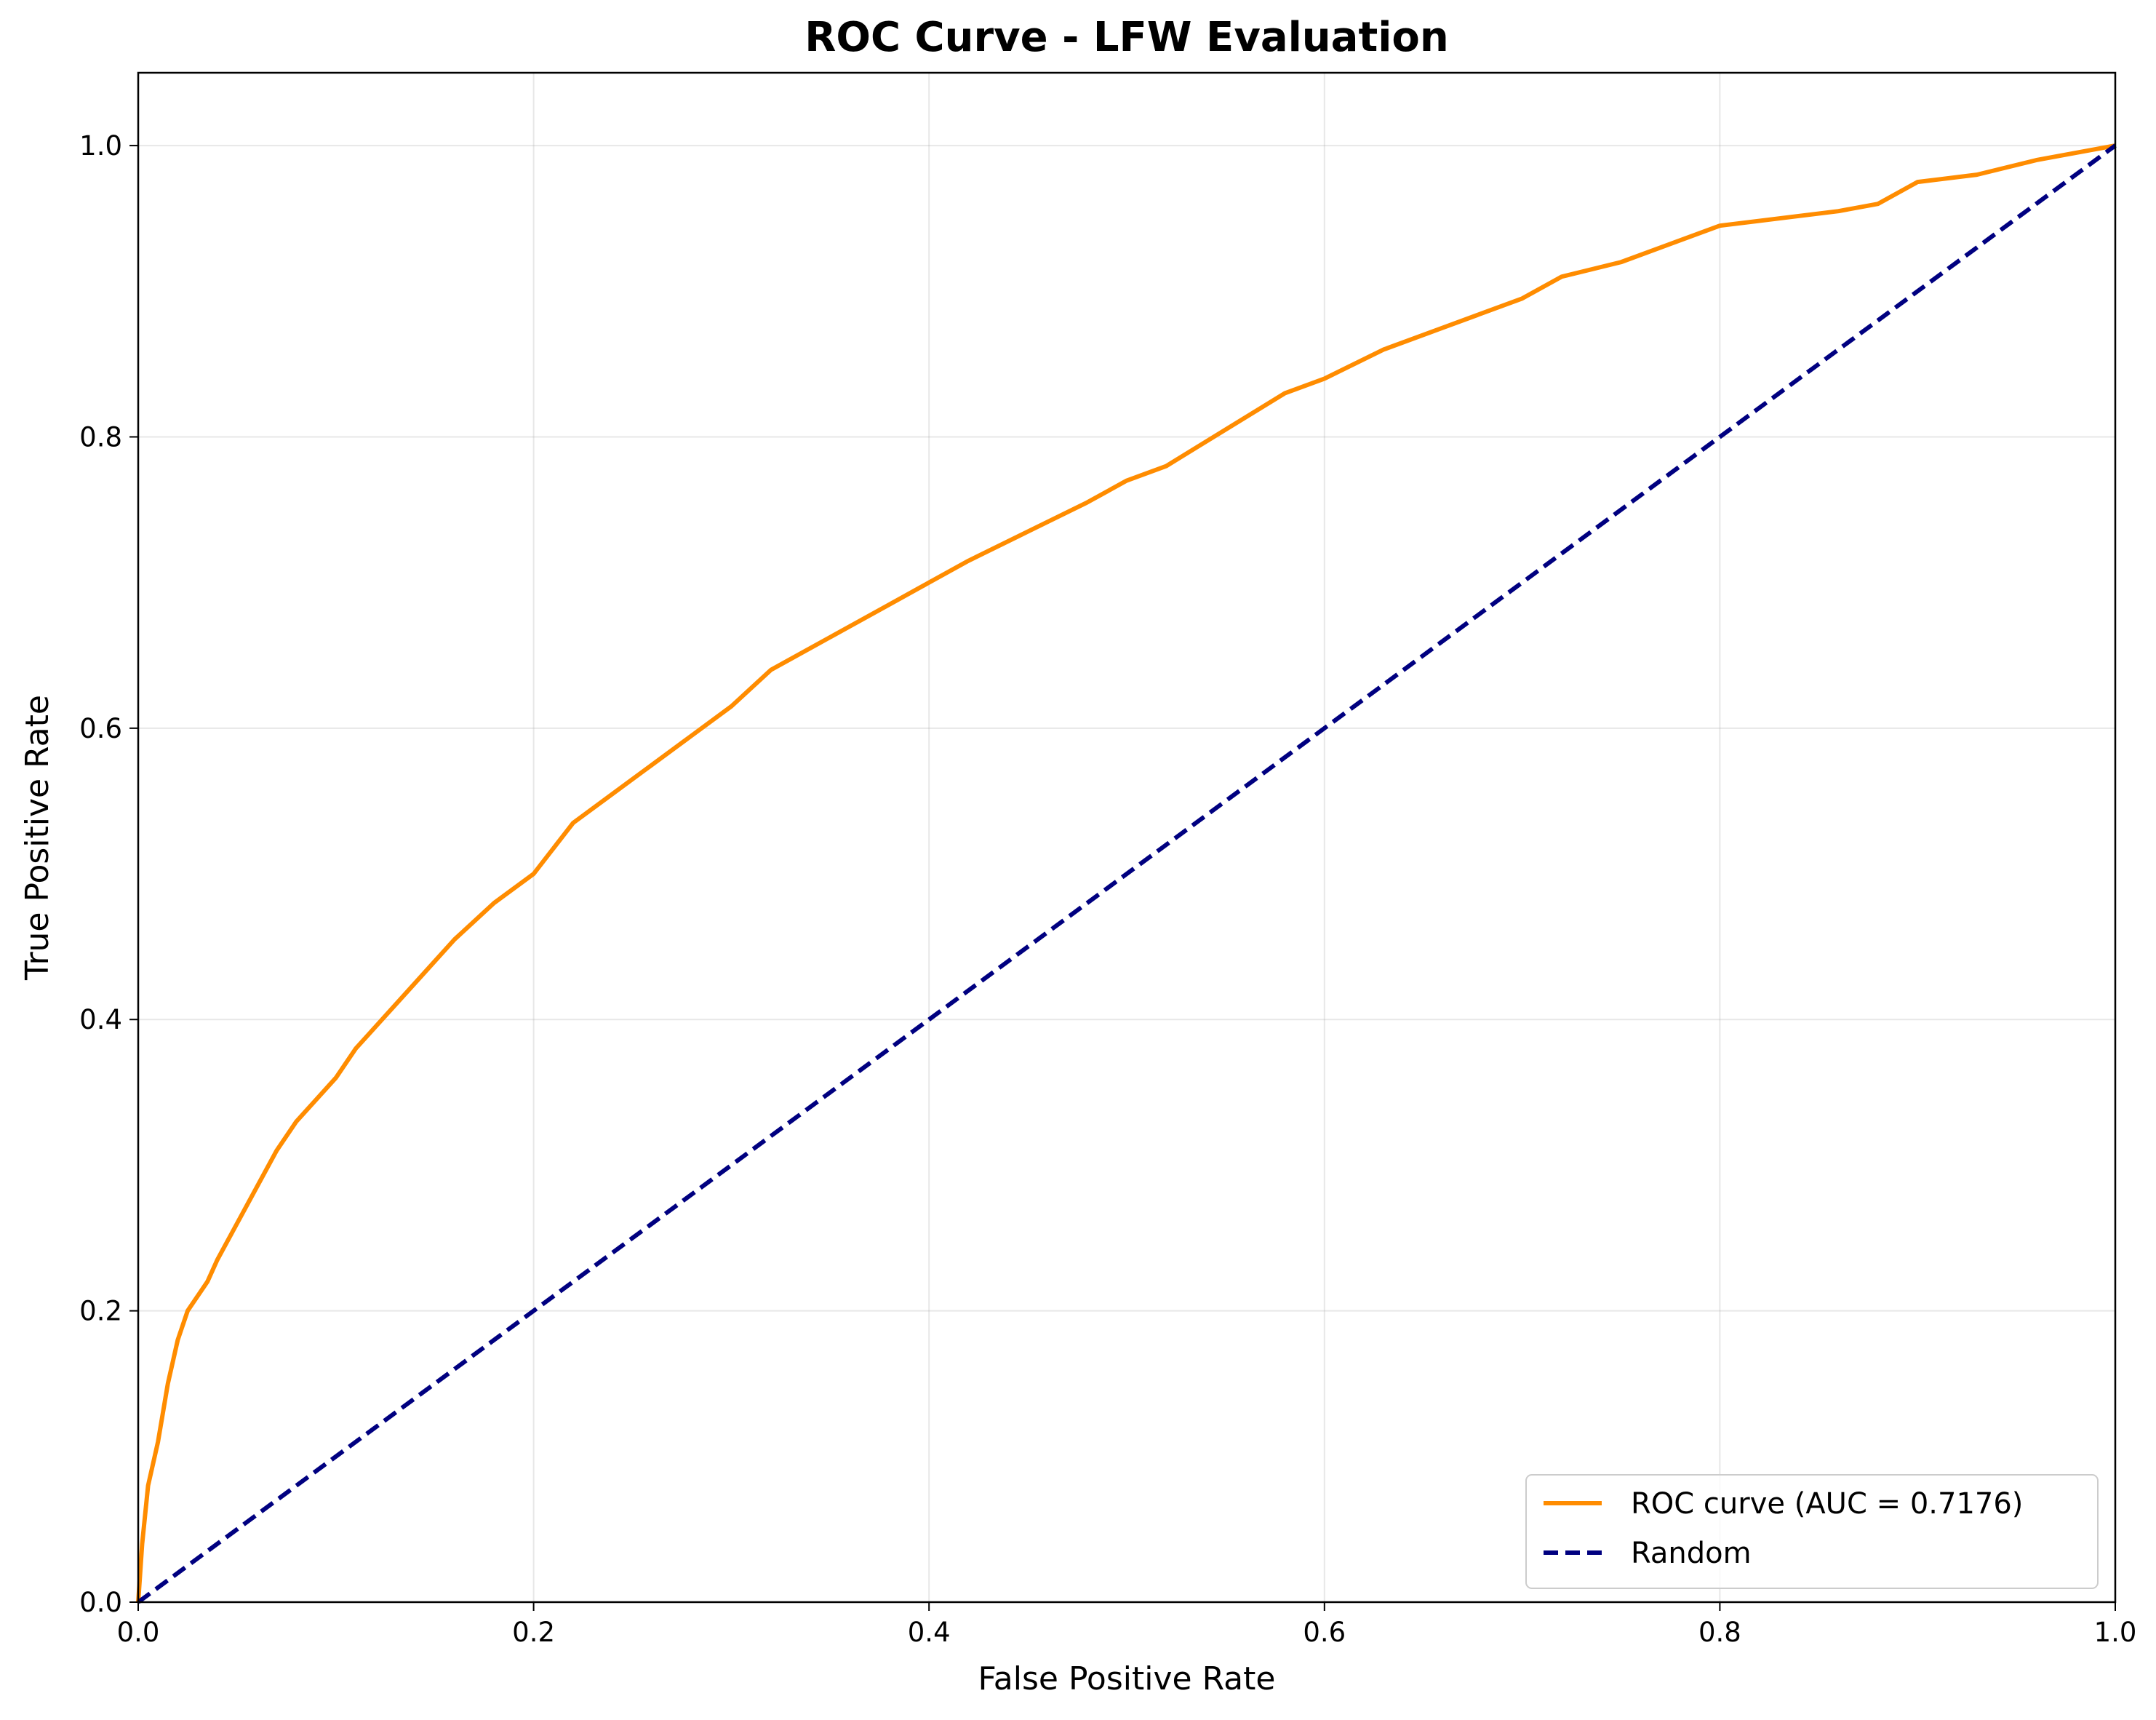  I want to click on x-tick-label: 0.2, so click(533, 1633).